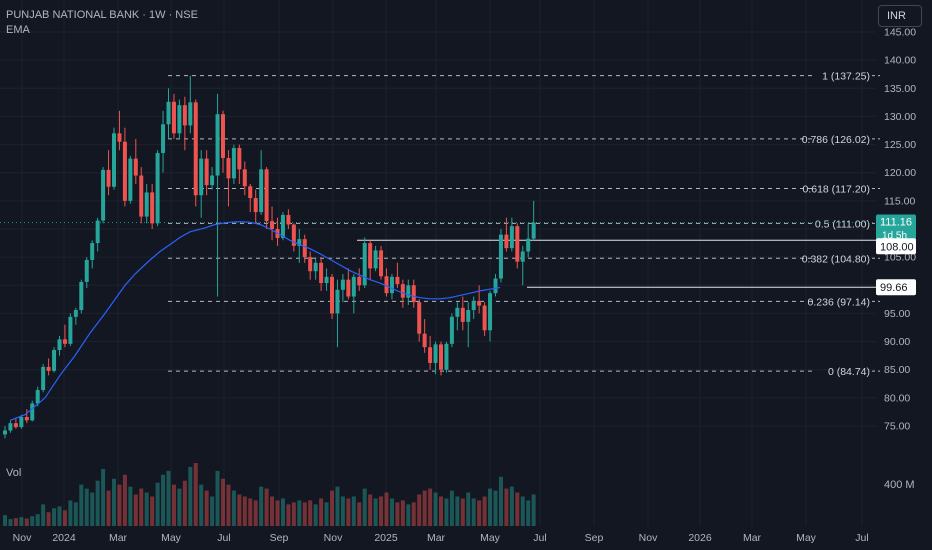  Describe the element at coordinates (897, 342) in the screenshot. I see `y-tick-label: 90.00` at that location.